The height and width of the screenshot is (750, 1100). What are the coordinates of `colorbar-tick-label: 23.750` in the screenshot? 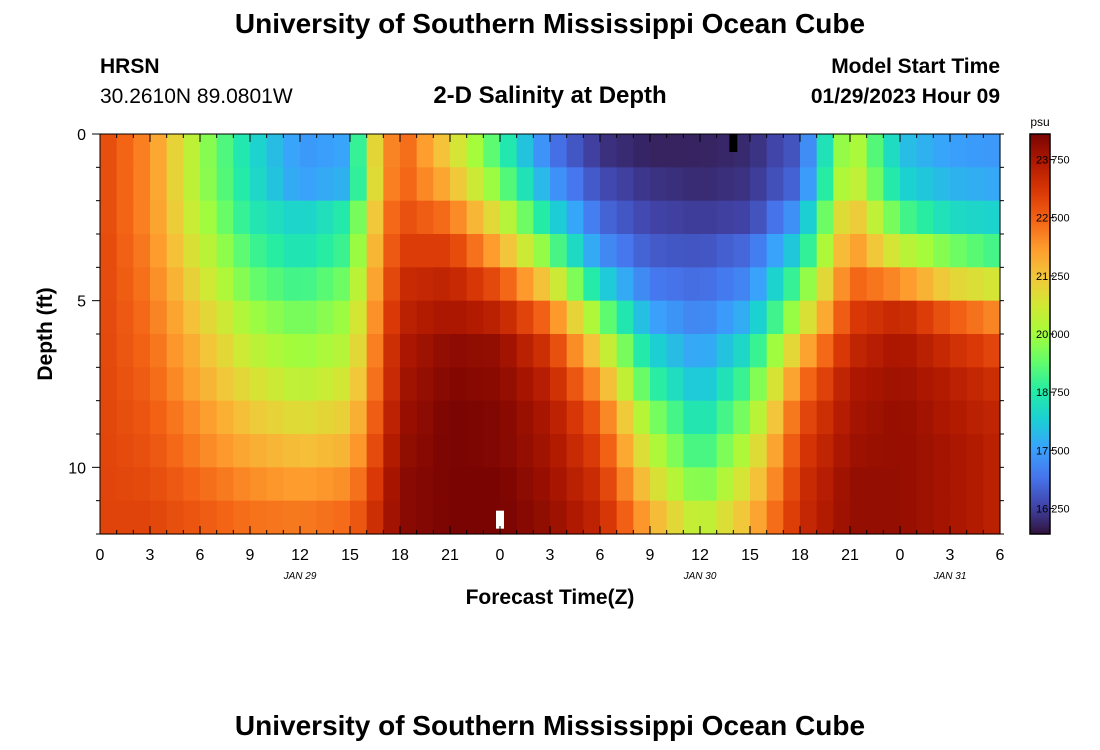 It's located at (1053, 161).